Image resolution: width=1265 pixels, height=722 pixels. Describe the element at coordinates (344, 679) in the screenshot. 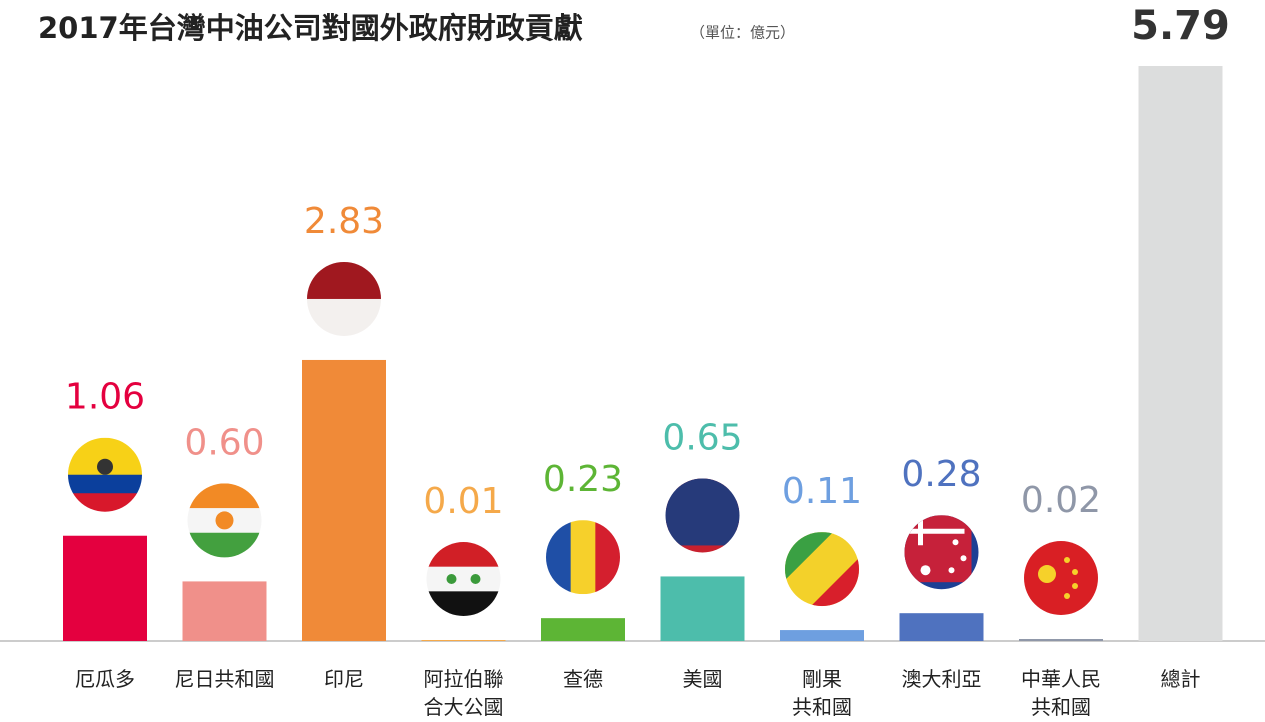

I see `x-tick-label: 印尼` at that location.